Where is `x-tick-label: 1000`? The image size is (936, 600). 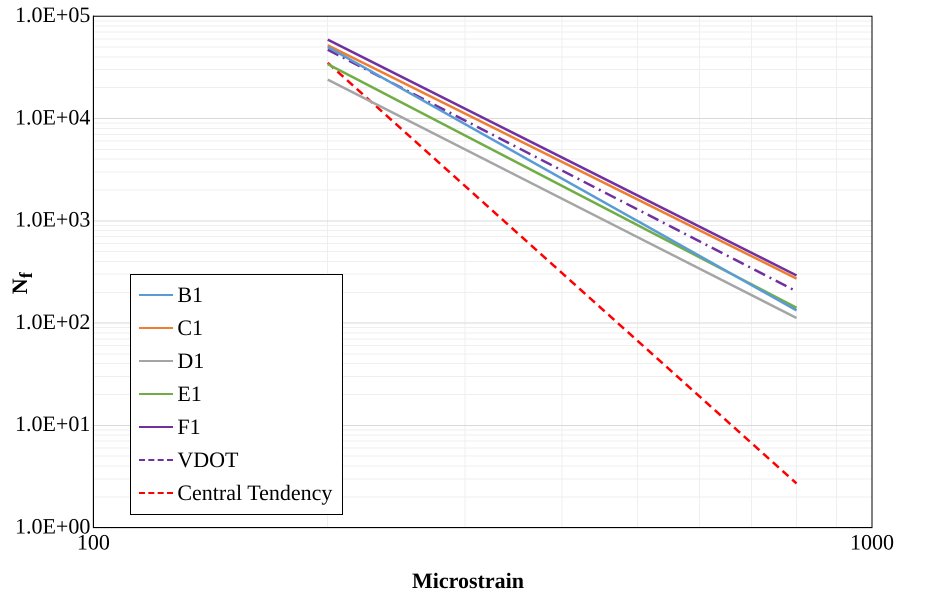
x-tick-label: 1000 is located at coordinates (872, 542).